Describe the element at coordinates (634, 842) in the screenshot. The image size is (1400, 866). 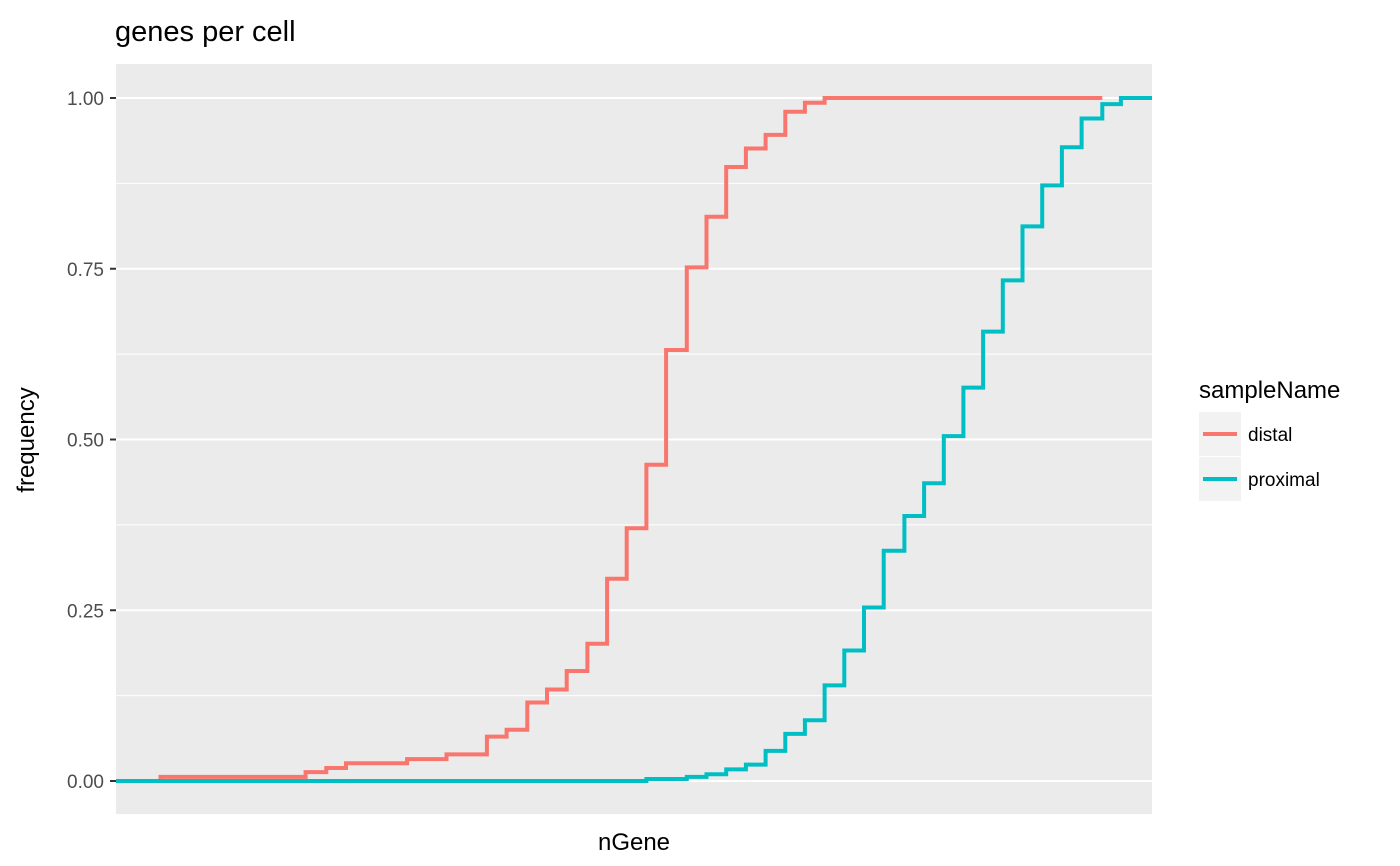
I see `x-axis-title: nGene` at that location.